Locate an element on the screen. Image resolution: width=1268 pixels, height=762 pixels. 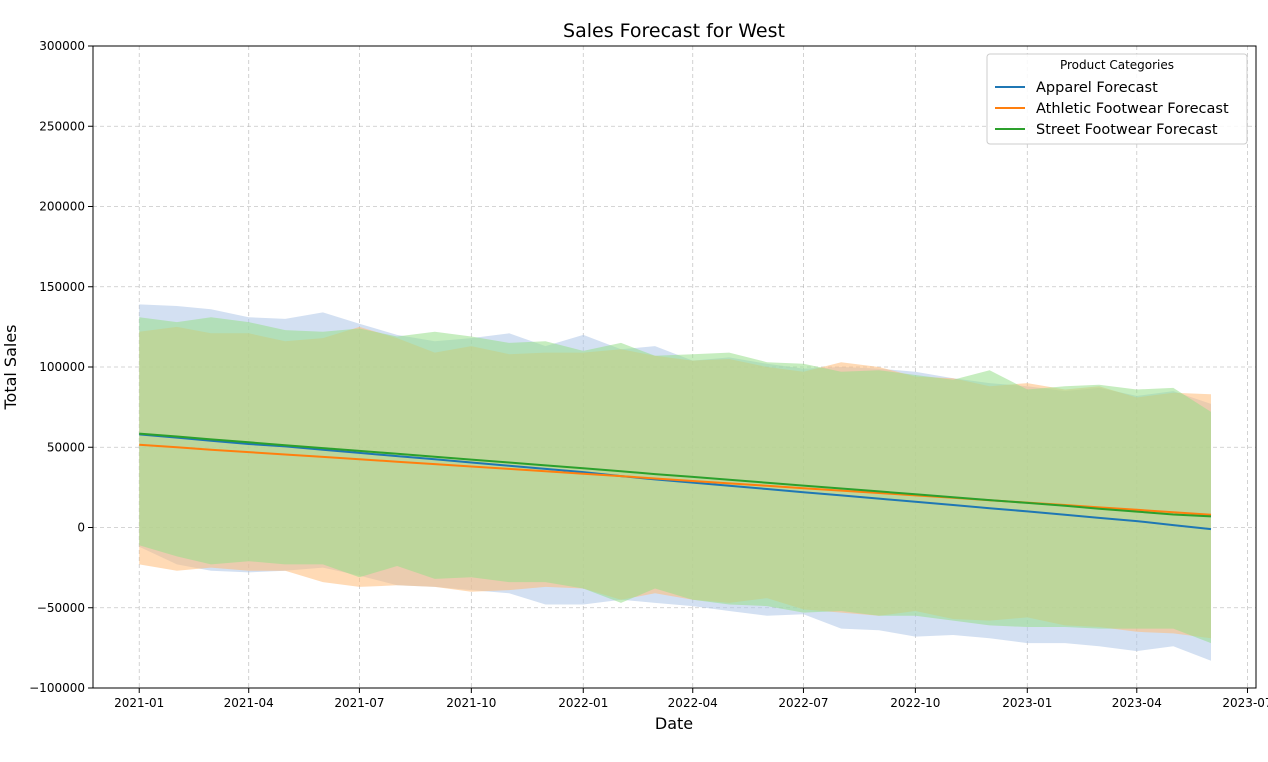
y-axis-label: Total Sales is located at coordinates (10, 367).